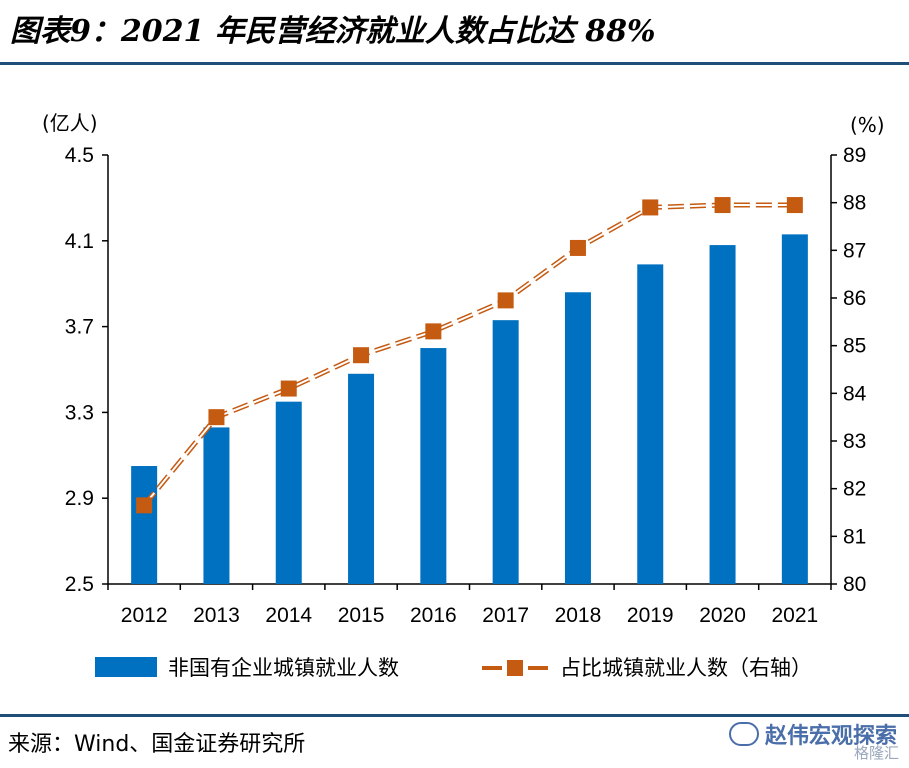 Image resolution: width=909 pixels, height=768 pixels. I want to click on right-tick-label: 86, so click(854, 298).